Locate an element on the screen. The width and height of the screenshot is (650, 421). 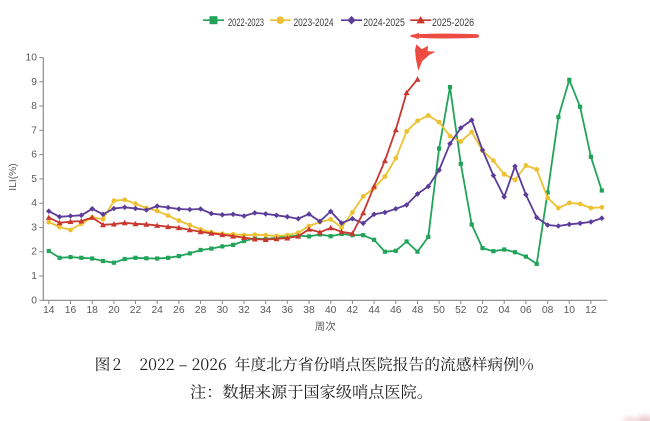
svg-text: 14 is located at coordinates (49, 310).